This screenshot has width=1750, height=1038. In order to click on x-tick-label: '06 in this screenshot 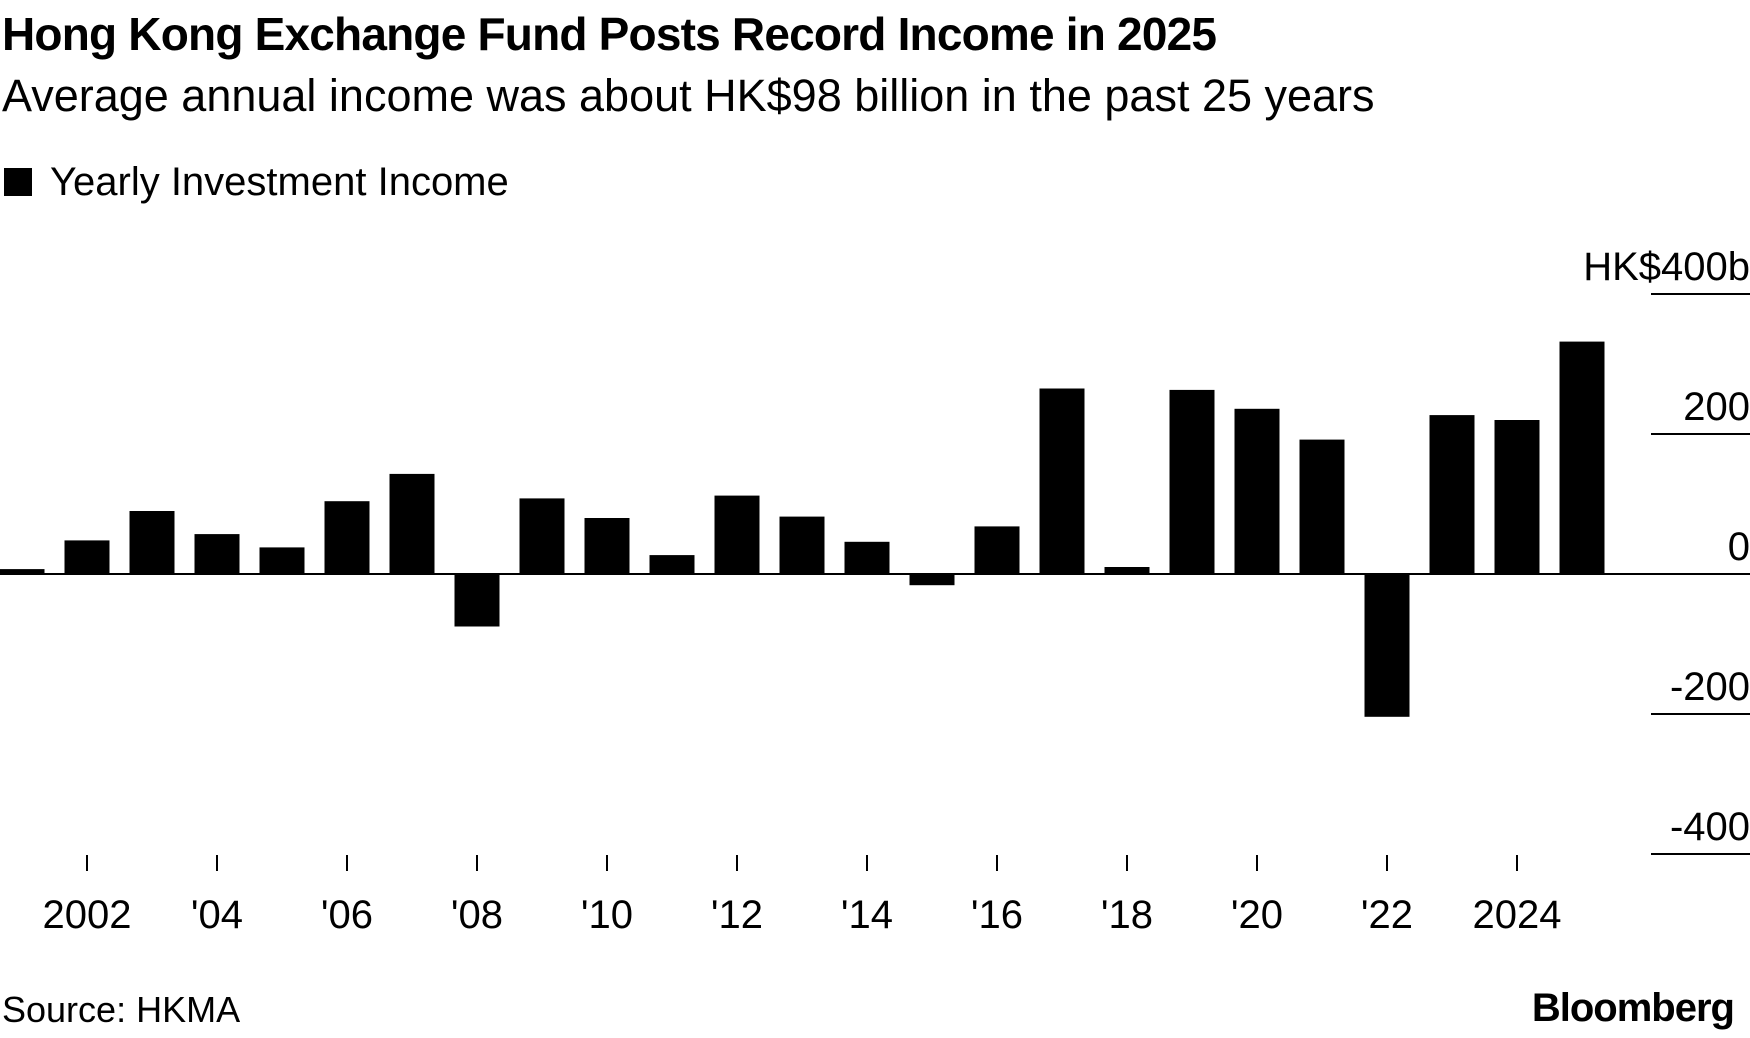, I will do `click(347, 915)`.